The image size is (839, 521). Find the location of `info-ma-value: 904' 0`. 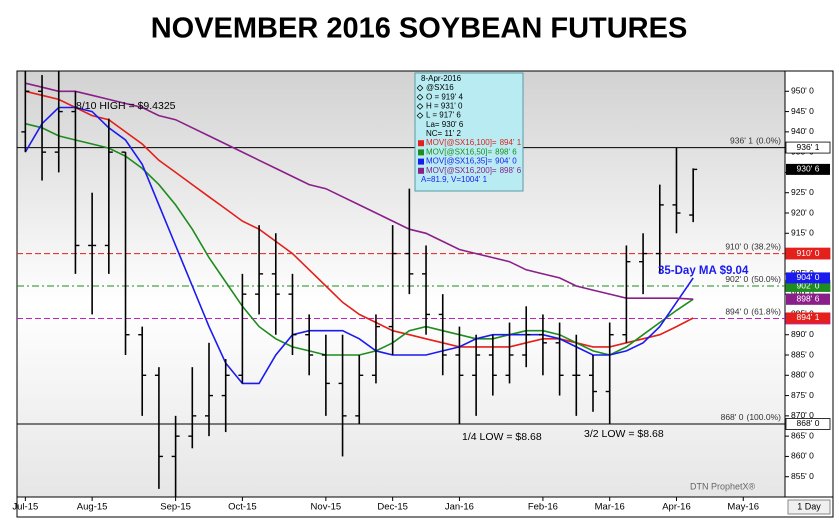

info-ma-value: 904' 0 is located at coordinates (506, 161).